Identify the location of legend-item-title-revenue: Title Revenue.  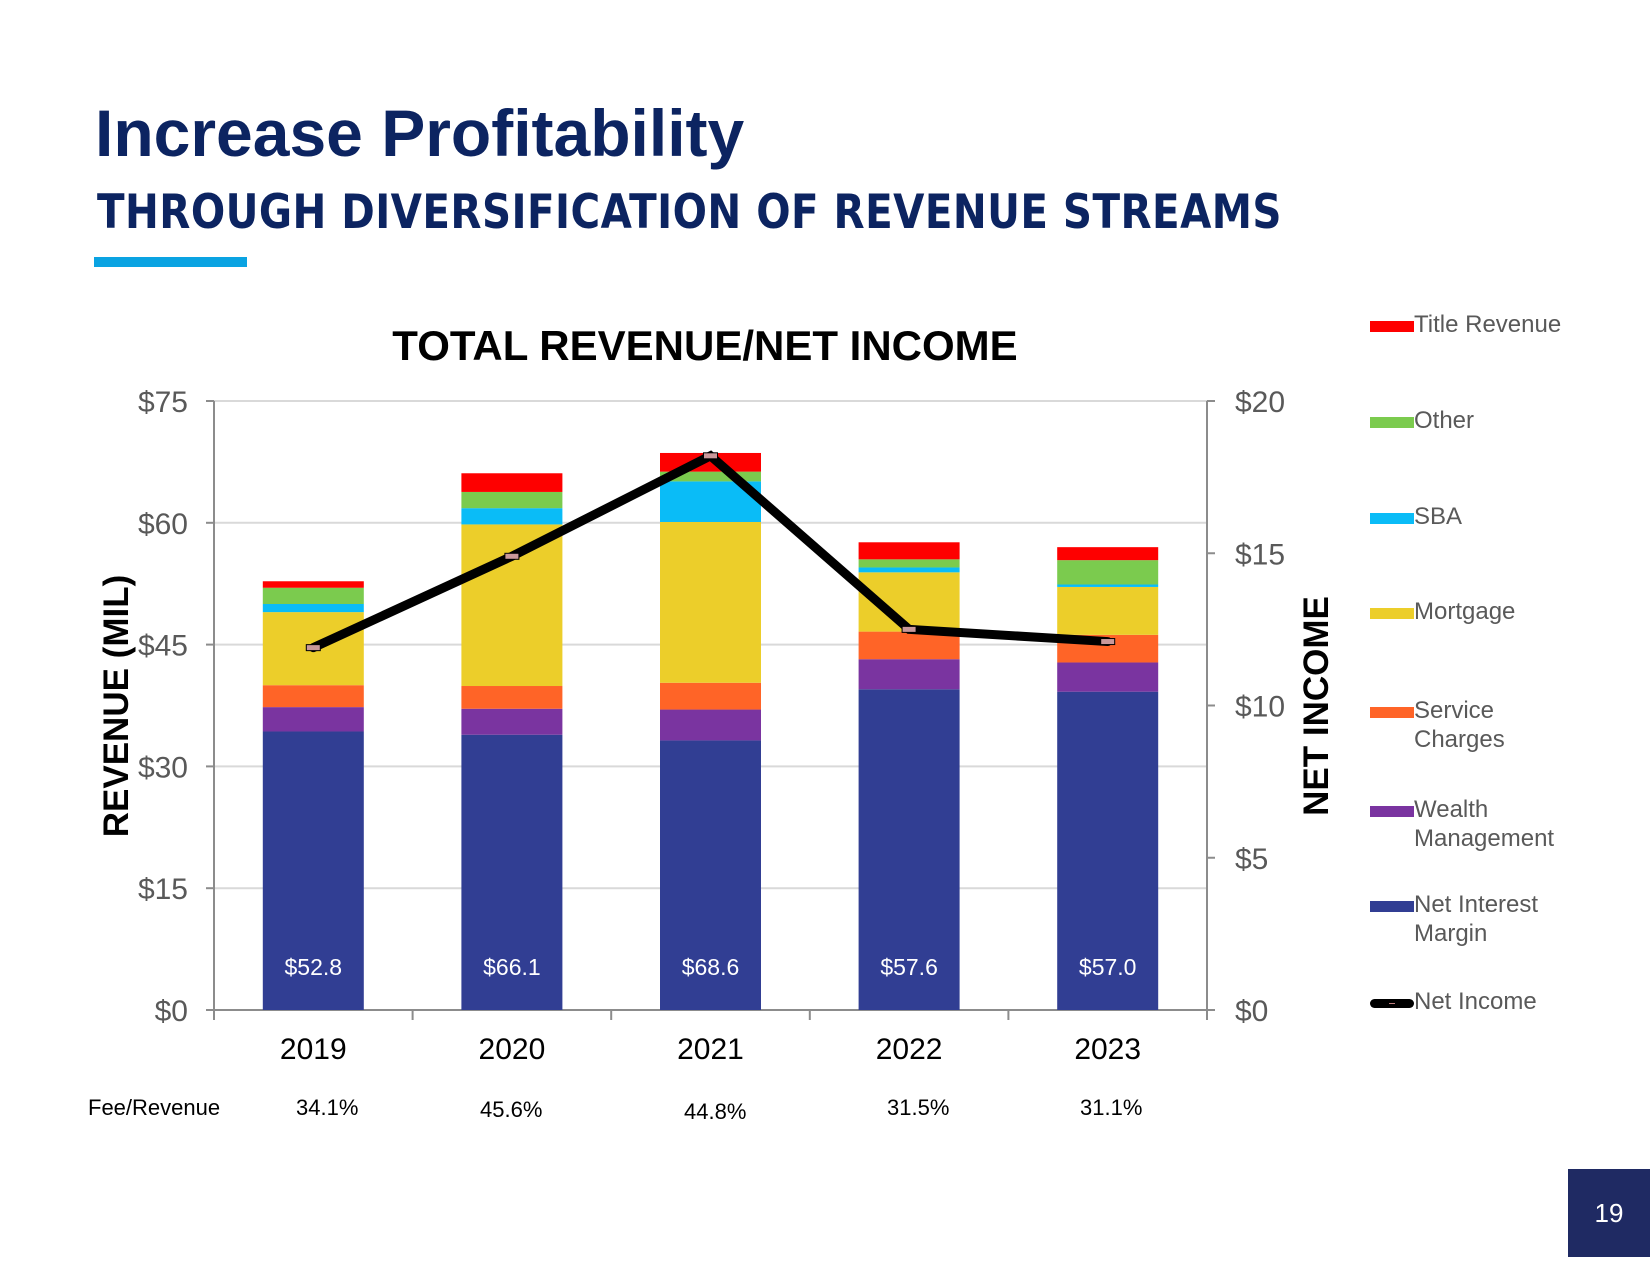
(1482, 324).